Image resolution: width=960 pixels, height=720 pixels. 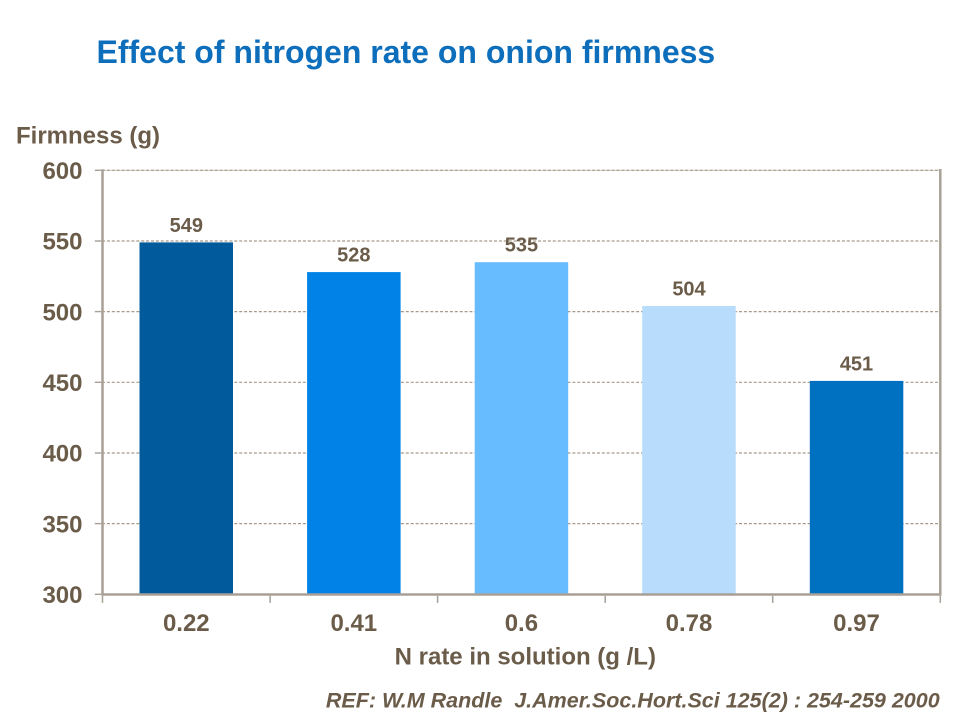 I want to click on svg-text: 451, so click(x=856, y=364).